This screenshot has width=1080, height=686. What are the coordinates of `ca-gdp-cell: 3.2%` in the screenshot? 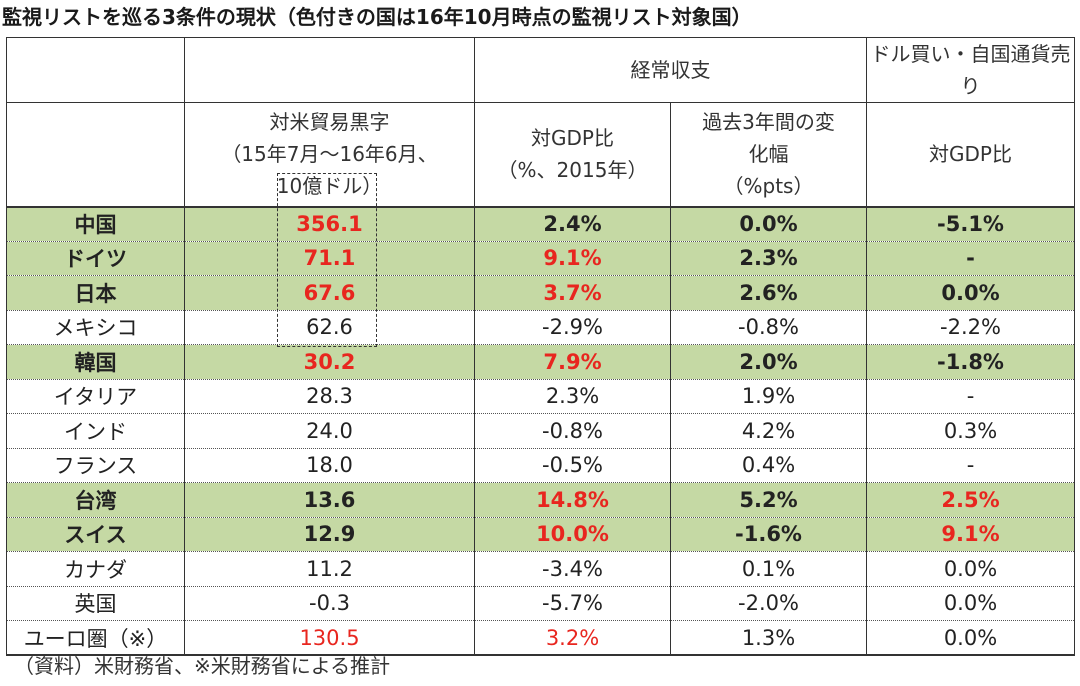 It's located at (572, 638).